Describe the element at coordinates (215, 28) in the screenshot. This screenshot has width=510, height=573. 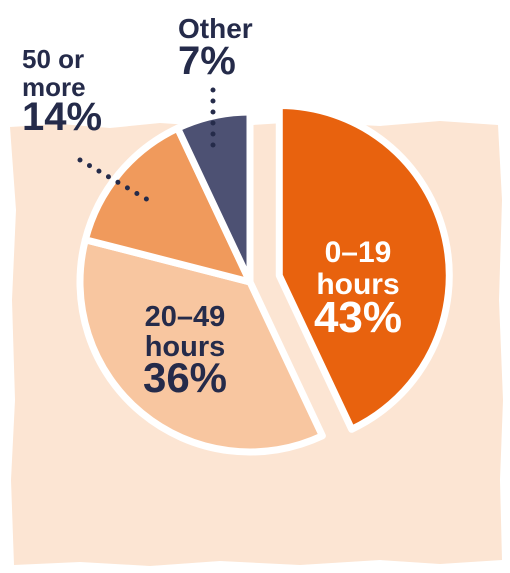
I see `slice-label-line: Other` at that location.